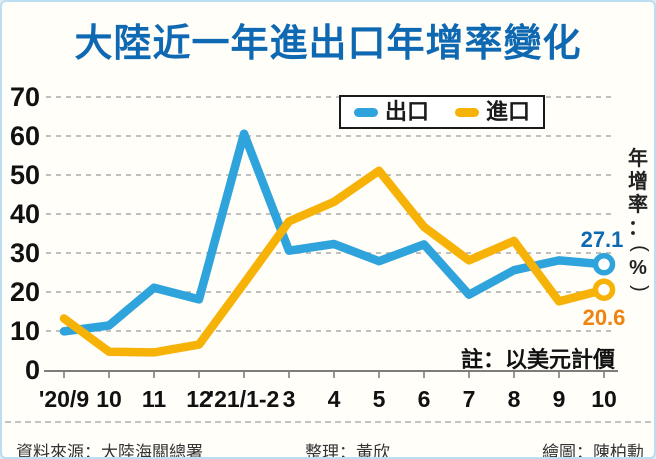 The width and height of the screenshot is (656, 459). Describe the element at coordinates (604, 317) in the screenshot. I see `import-end-value: 20.6` at that location.